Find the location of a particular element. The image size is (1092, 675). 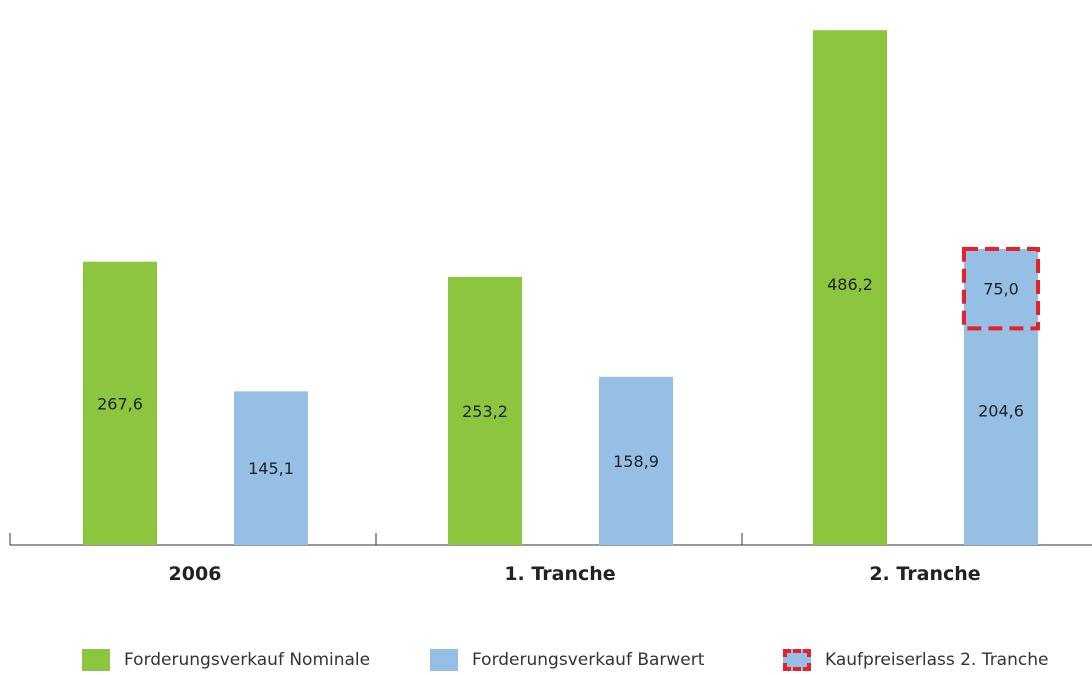

data-label-barwert-2: 204,6 is located at coordinates (1001, 411).